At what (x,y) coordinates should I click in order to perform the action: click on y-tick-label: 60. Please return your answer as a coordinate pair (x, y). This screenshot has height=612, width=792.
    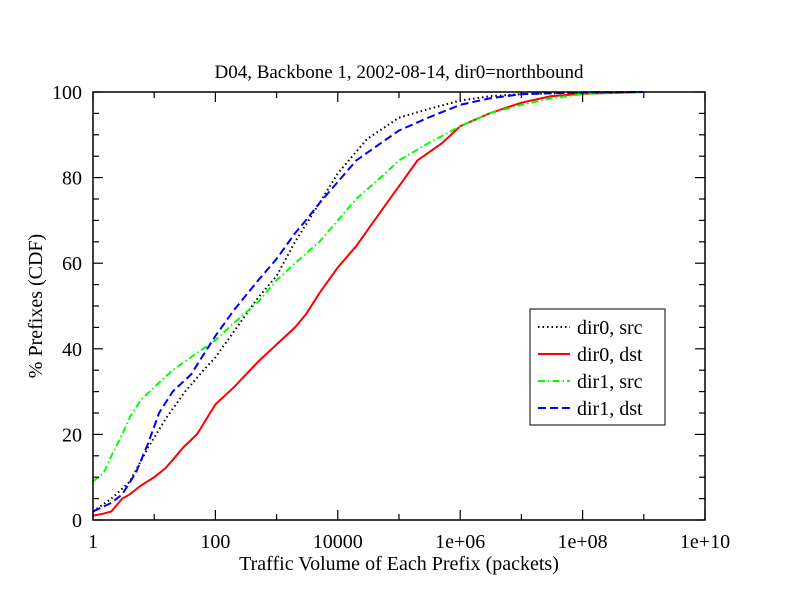
    Looking at the image, I should click on (72, 264).